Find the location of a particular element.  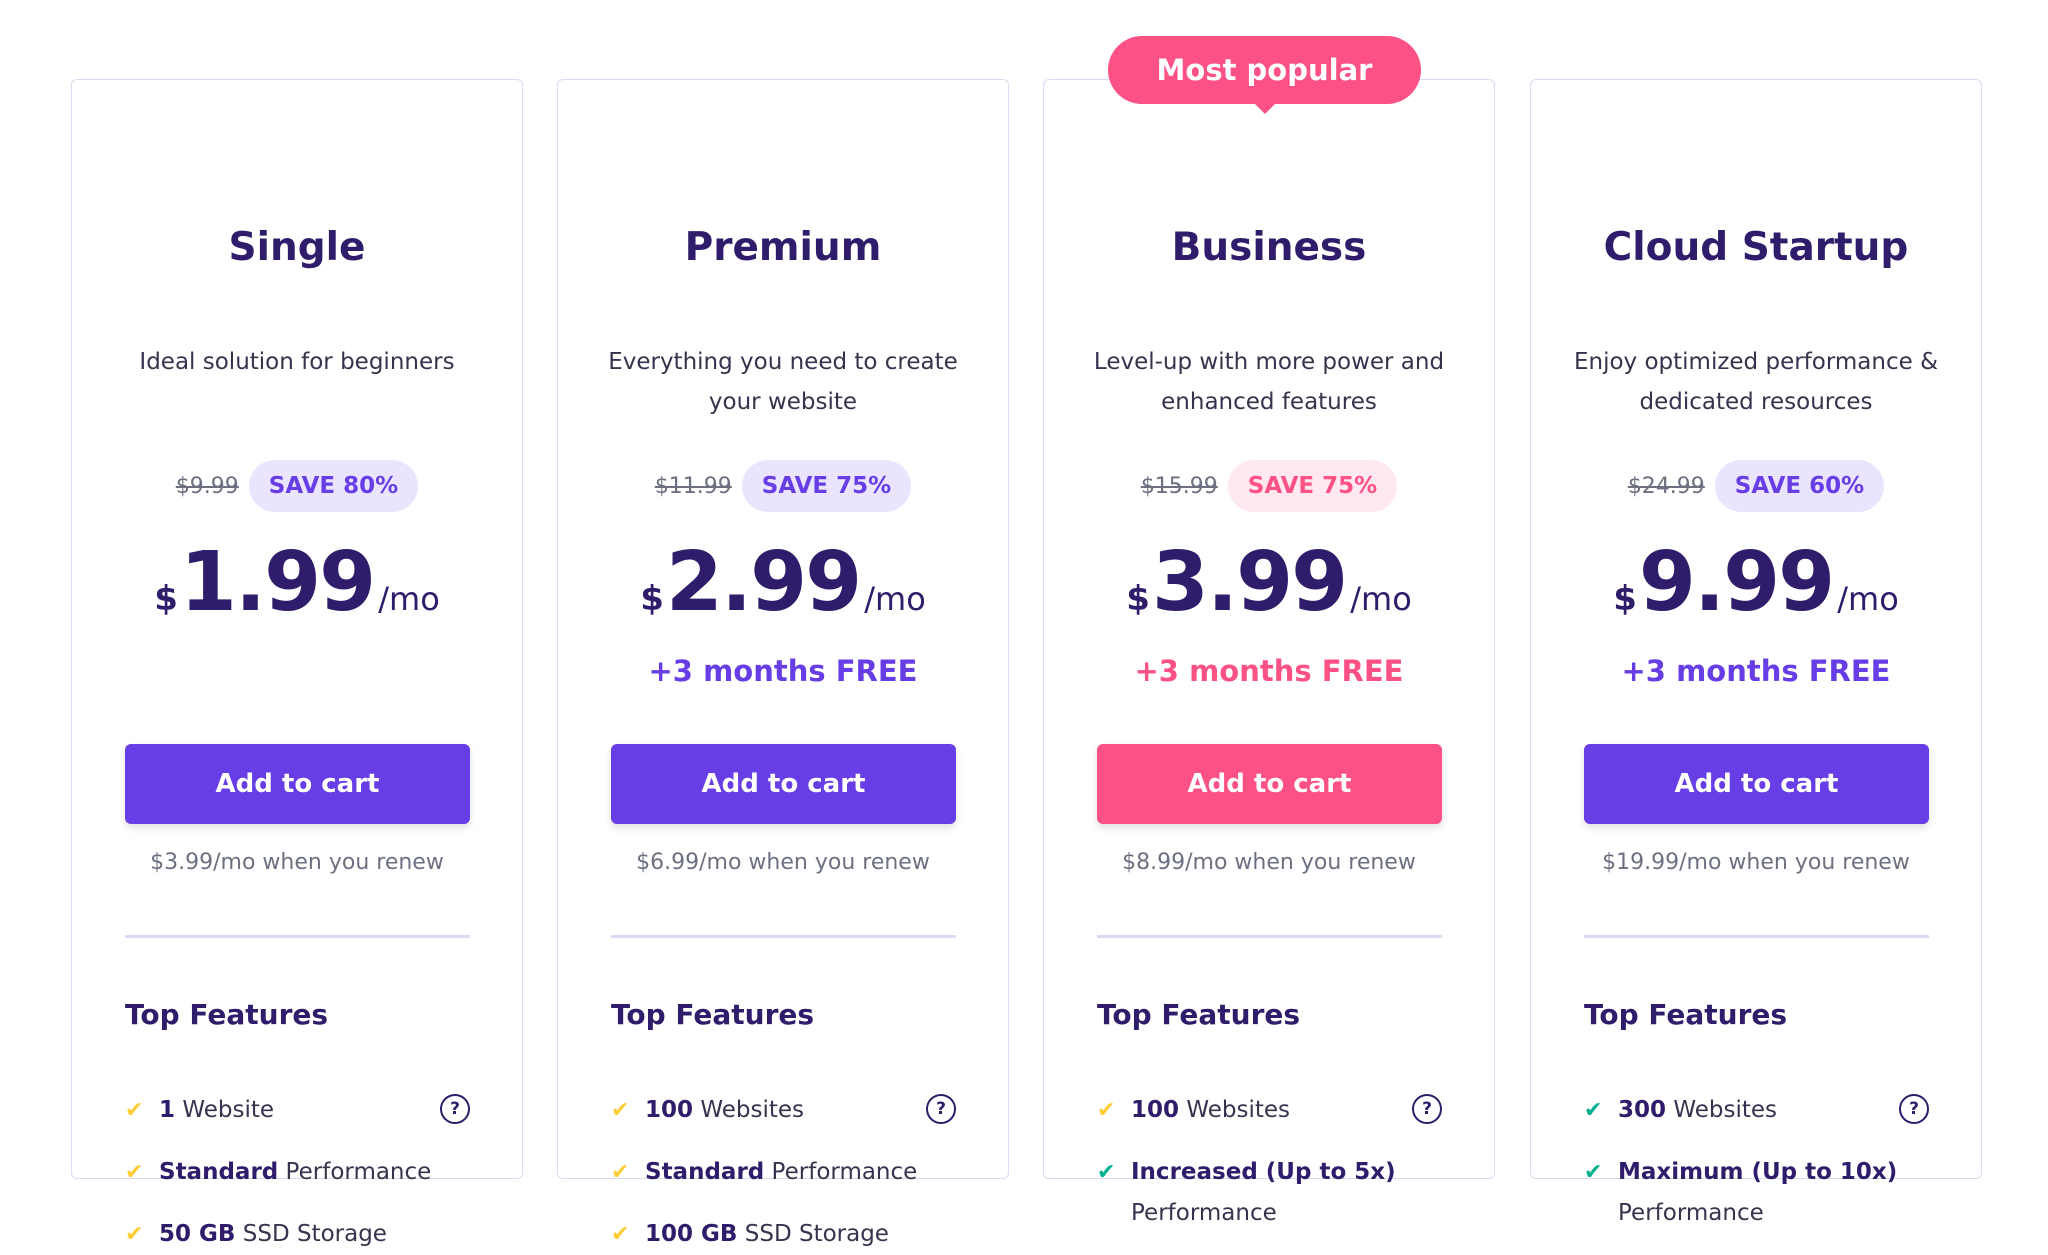

discount-row: $9.99 SAVE 80% is located at coordinates (297, 486).